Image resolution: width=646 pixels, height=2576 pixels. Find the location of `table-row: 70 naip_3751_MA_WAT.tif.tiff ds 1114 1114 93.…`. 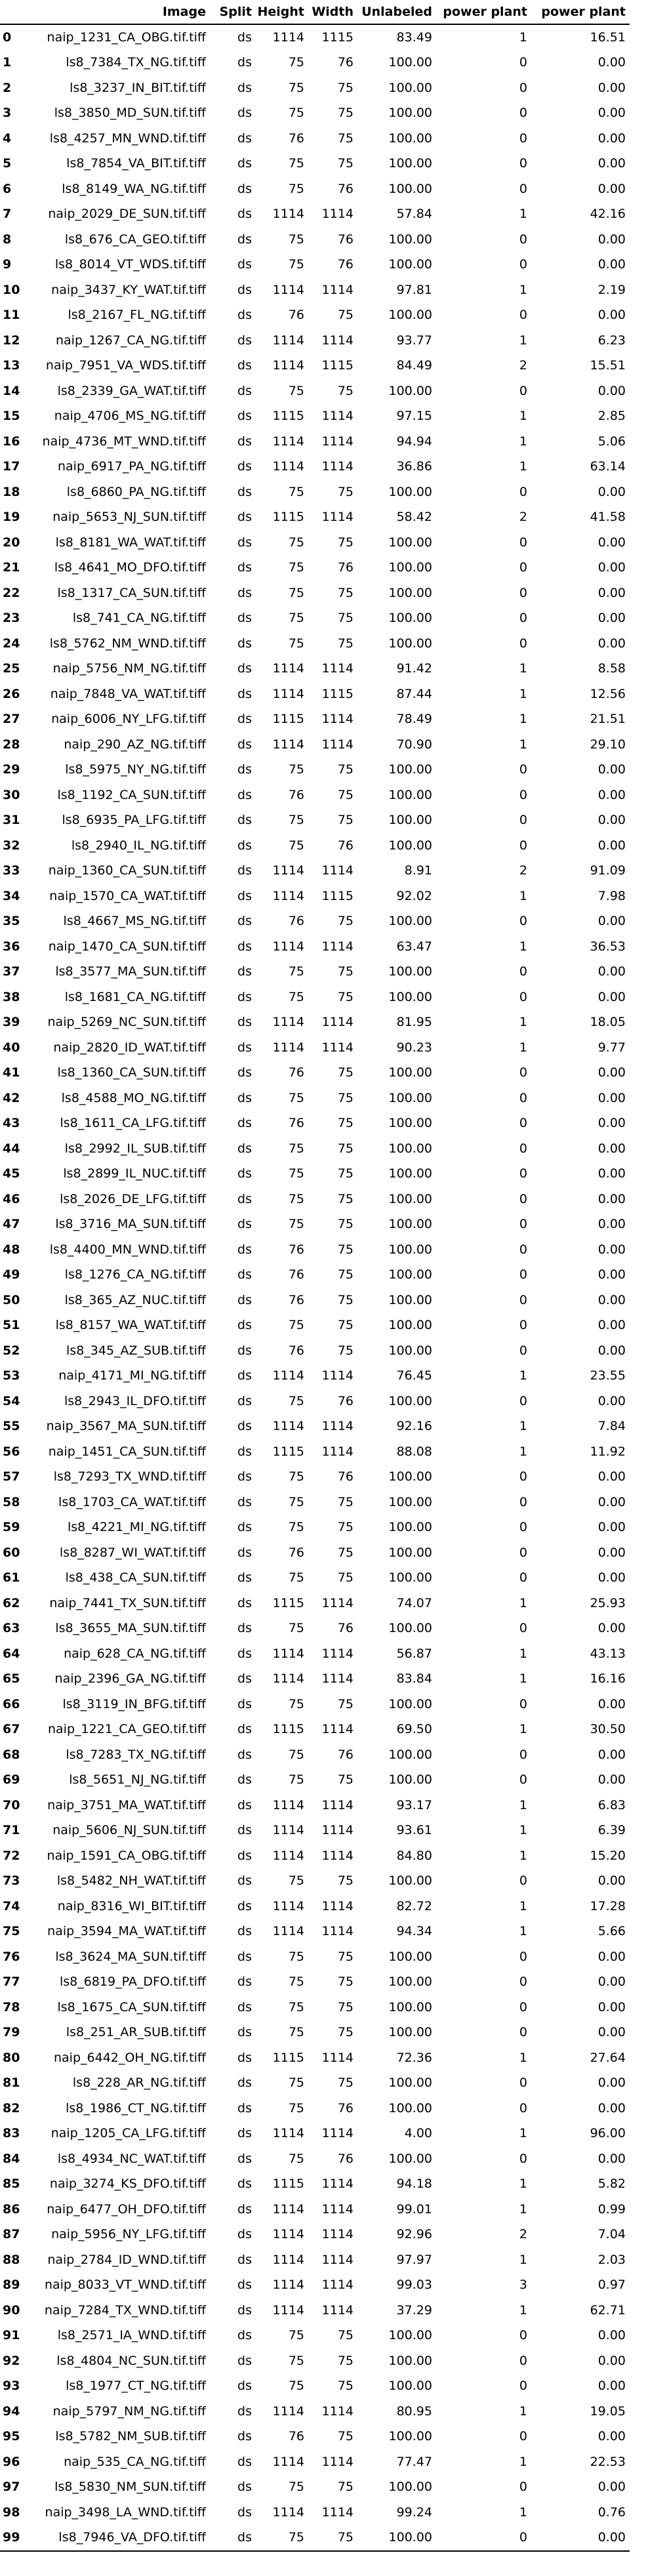

table-row: 70 naip_3751_MA_WAT.tif.tiff ds 1114 1114 93.… is located at coordinates (315, 1805).